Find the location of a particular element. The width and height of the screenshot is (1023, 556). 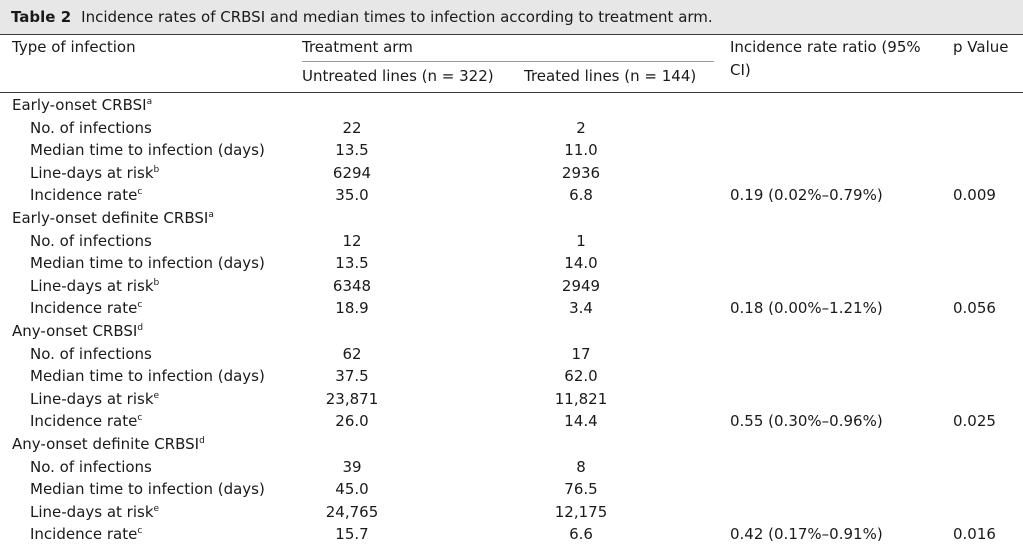

untreated-value: 24,765 is located at coordinates (352, 511).